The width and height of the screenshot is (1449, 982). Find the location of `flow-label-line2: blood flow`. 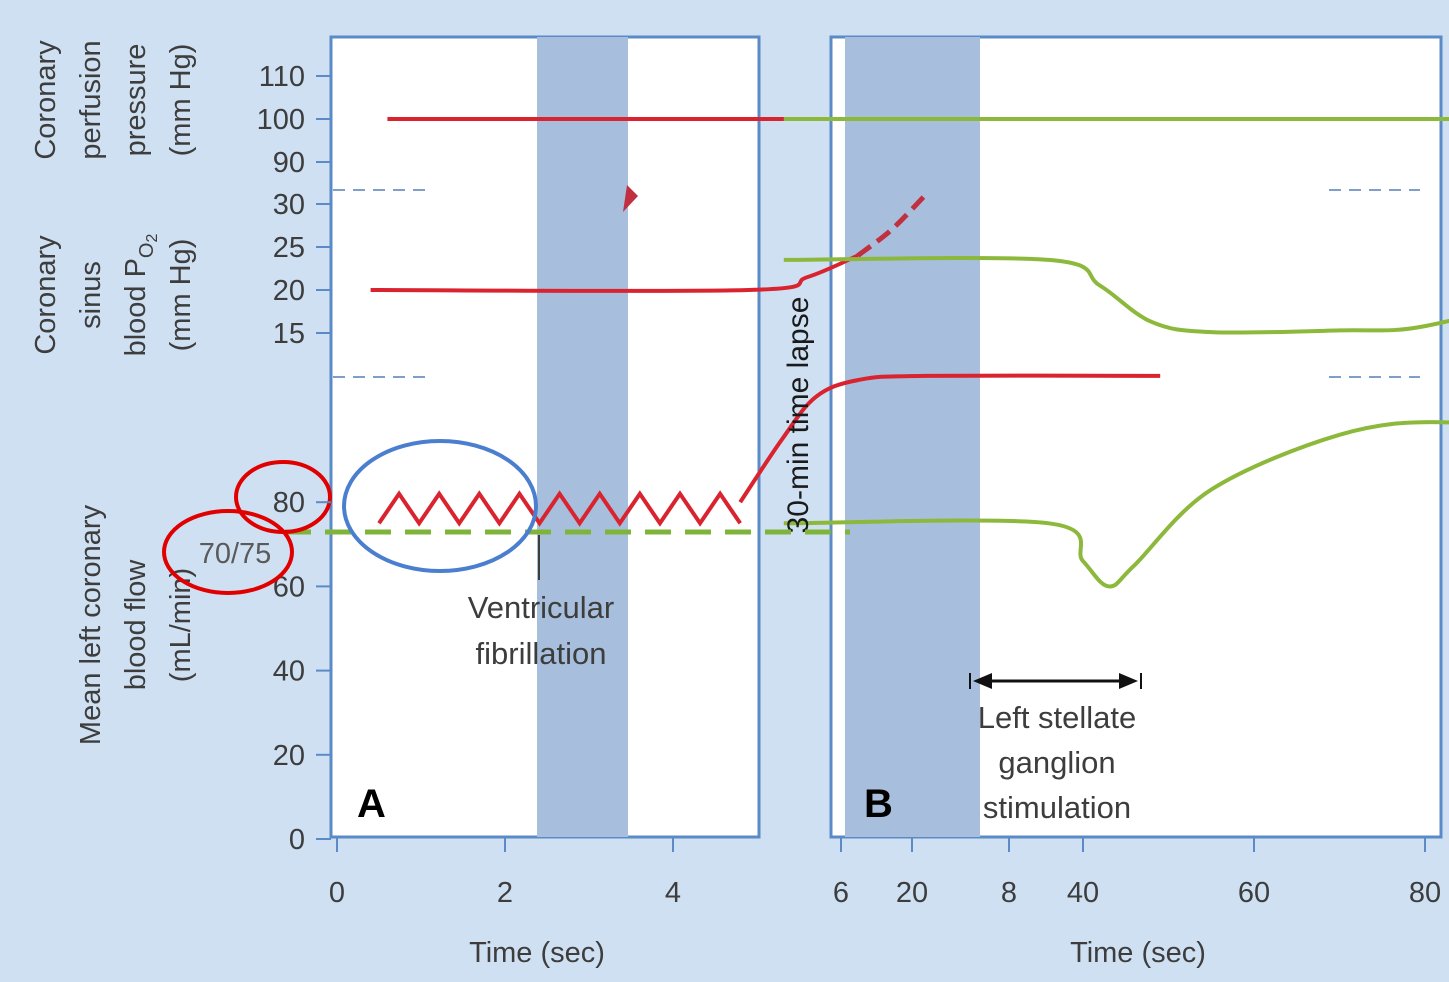

flow-label-line2: blood flow is located at coordinates (136, 625).